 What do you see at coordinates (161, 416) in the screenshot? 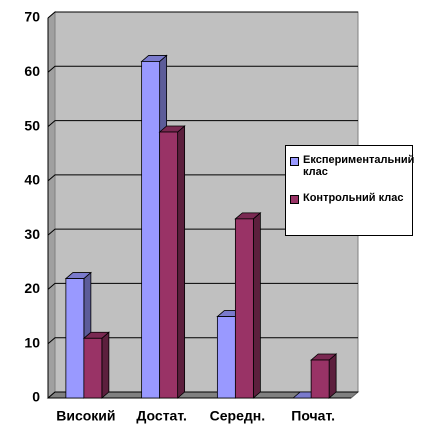
I see `x-tick-label: Достат.` at bounding box center [161, 416].